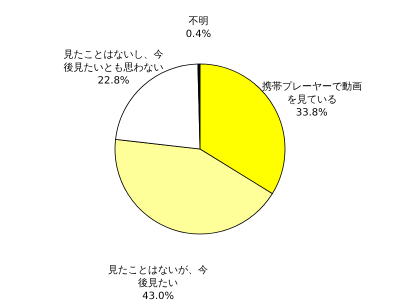 The width and height of the screenshot is (400, 300). What do you see at coordinates (158, 295) in the screenshot?
I see `data-label: 43.0%` at bounding box center [158, 295].